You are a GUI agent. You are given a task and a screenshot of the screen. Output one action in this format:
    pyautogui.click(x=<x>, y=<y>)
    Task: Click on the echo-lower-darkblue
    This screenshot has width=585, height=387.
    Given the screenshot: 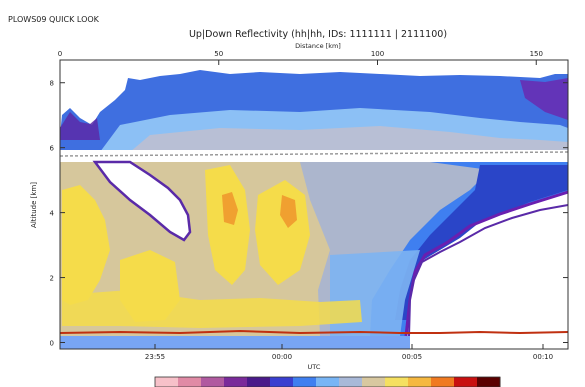 What is the action you would take?
    pyautogui.click(x=481, y=242)
    